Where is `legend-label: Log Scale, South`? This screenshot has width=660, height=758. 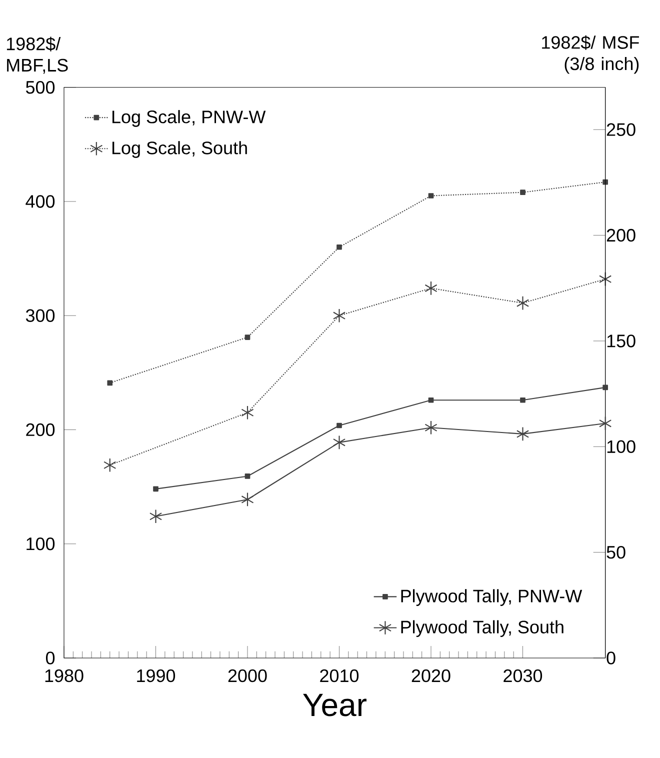 legend-label: Log Scale, South is located at coordinates (179, 149).